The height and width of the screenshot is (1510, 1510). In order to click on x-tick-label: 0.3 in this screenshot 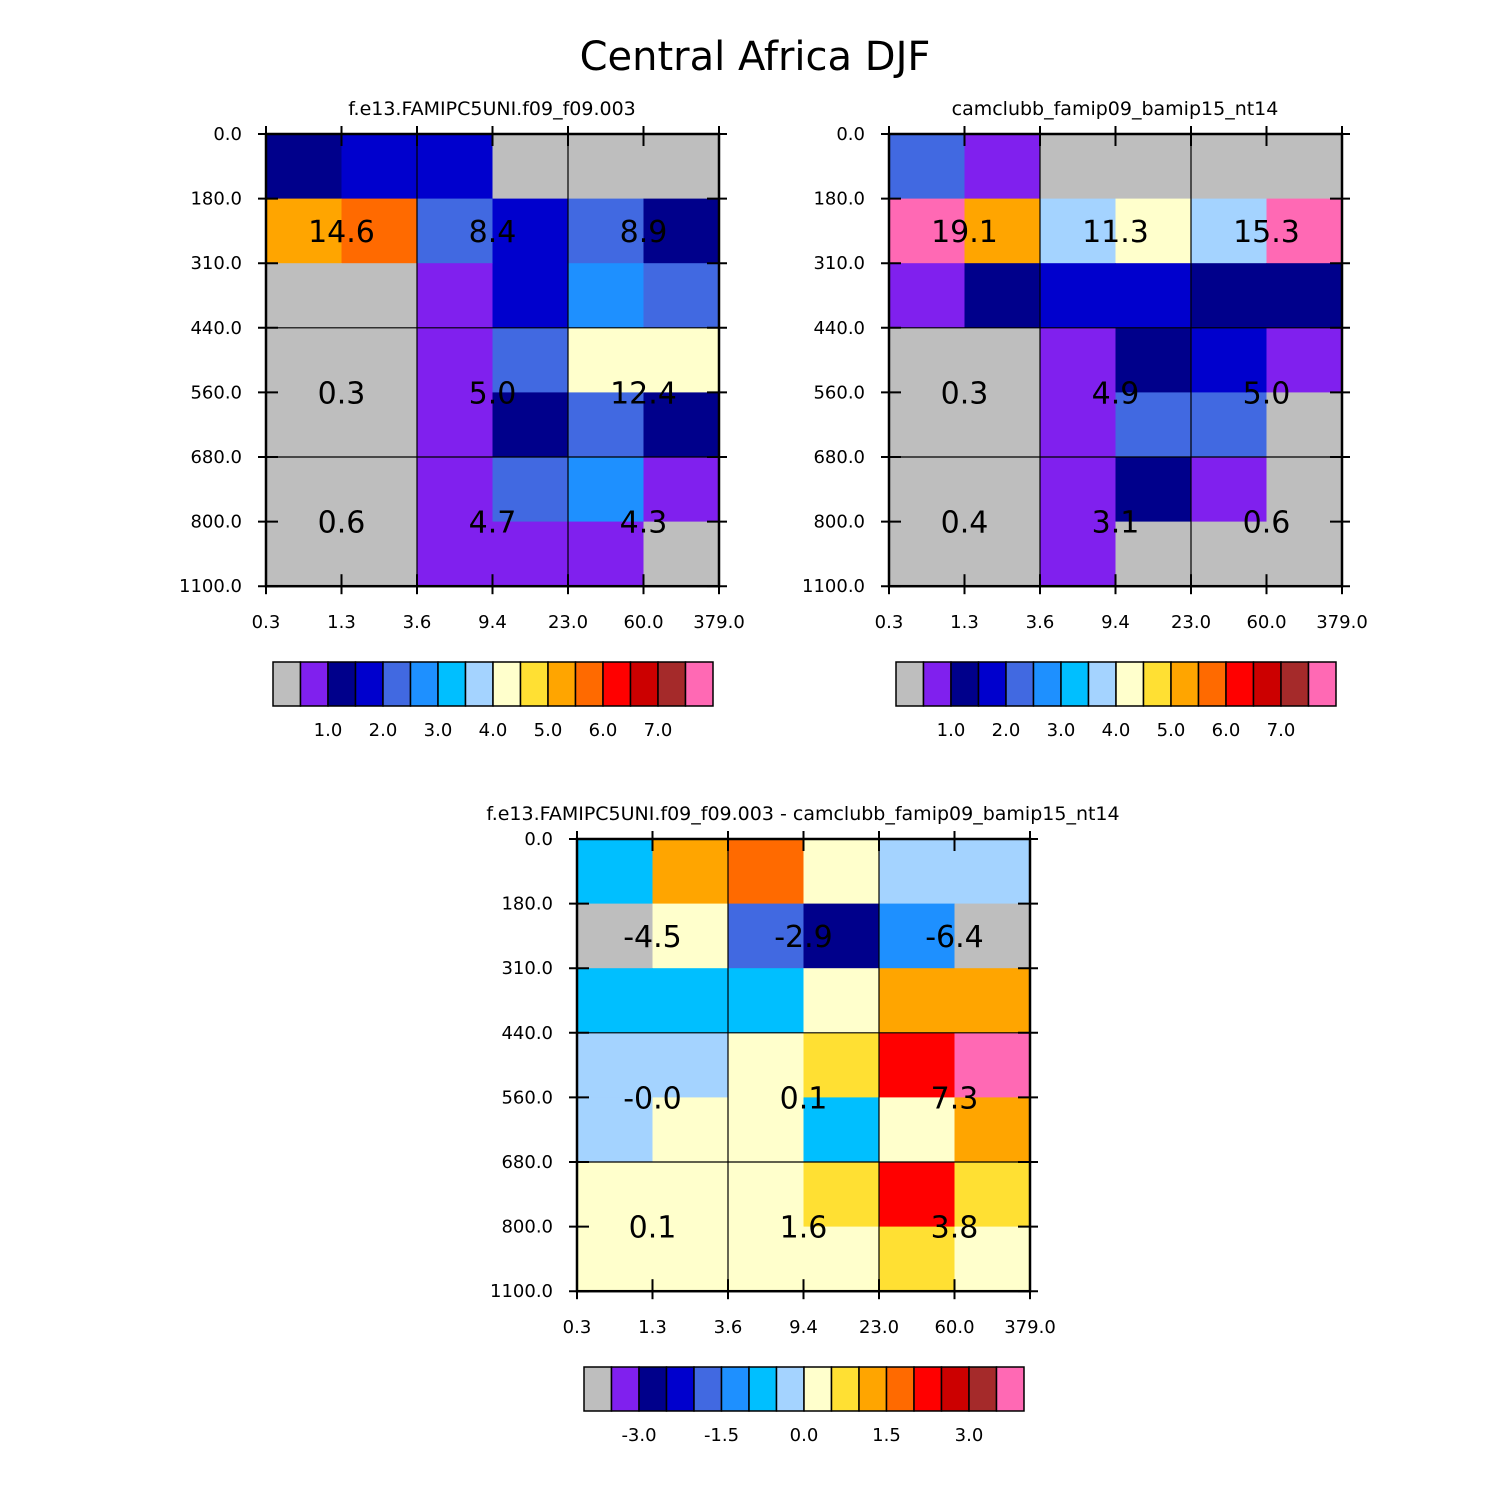, I will do `click(266, 622)`.